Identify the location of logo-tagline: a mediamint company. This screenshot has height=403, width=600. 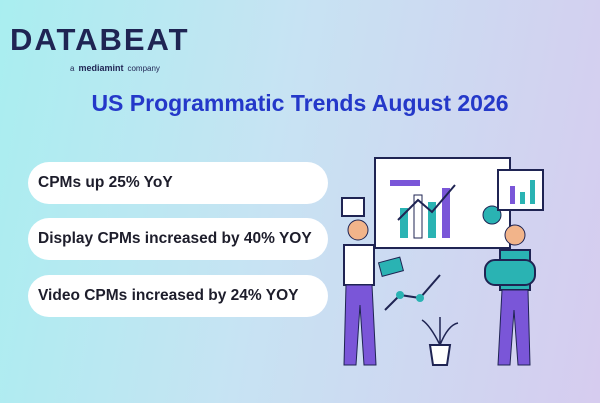
(115, 68).